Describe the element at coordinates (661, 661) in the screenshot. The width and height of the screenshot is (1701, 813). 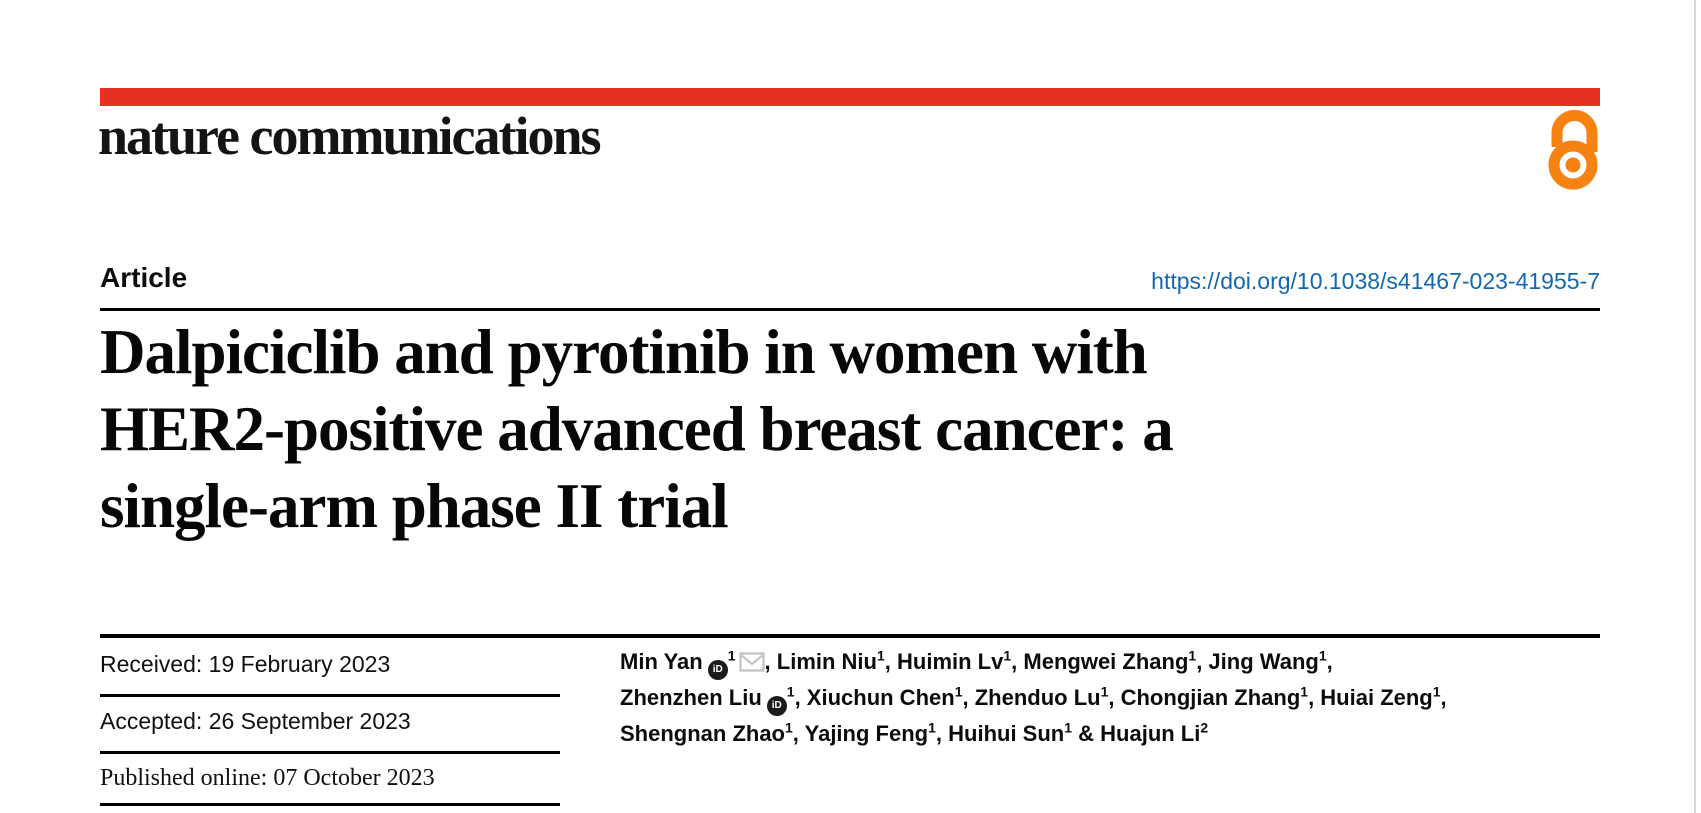
I see `author-name: Min Yan` at that location.